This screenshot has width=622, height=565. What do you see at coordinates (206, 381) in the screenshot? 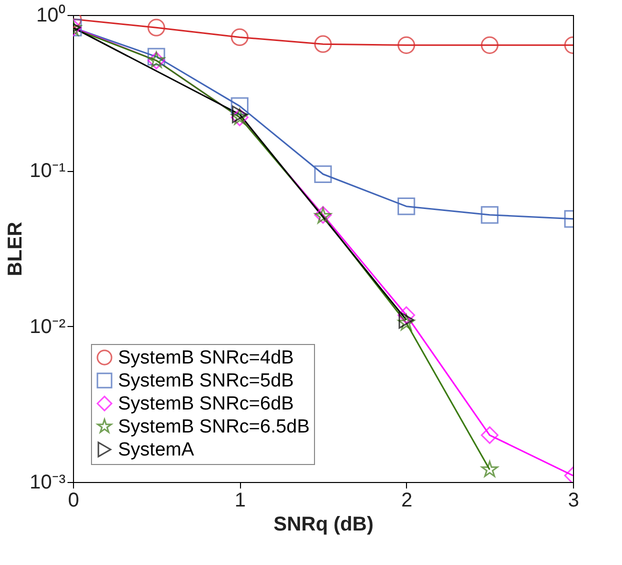
I see `legend-label: SystemB SNRc=5dB` at bounding box center [206, 381].